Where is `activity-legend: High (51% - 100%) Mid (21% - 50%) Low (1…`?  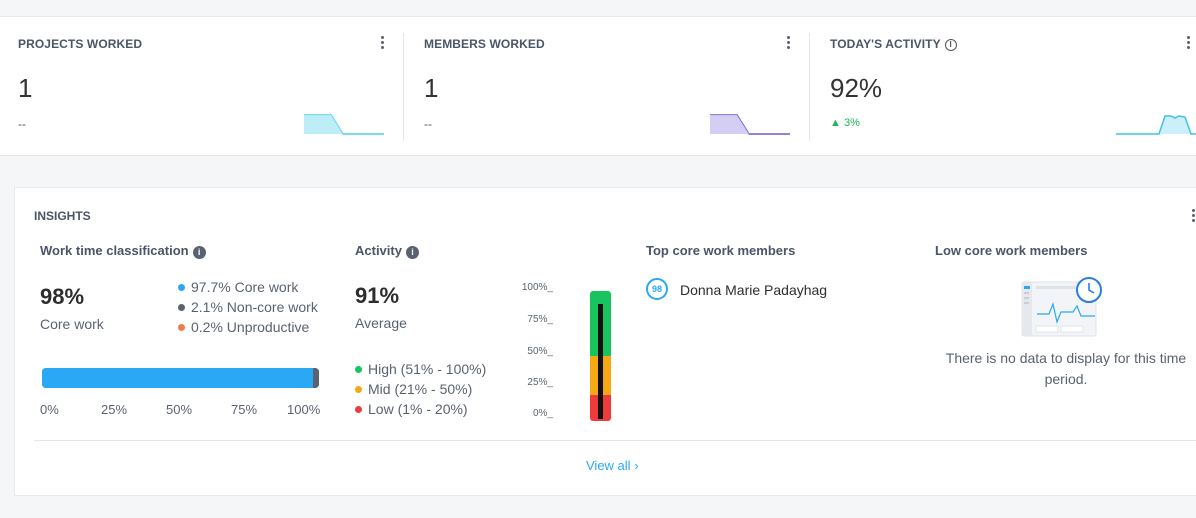
activity-legend: High (51% - 100%) Mid (21% - 50%) Low (1… is located at coordinates (420, 389).